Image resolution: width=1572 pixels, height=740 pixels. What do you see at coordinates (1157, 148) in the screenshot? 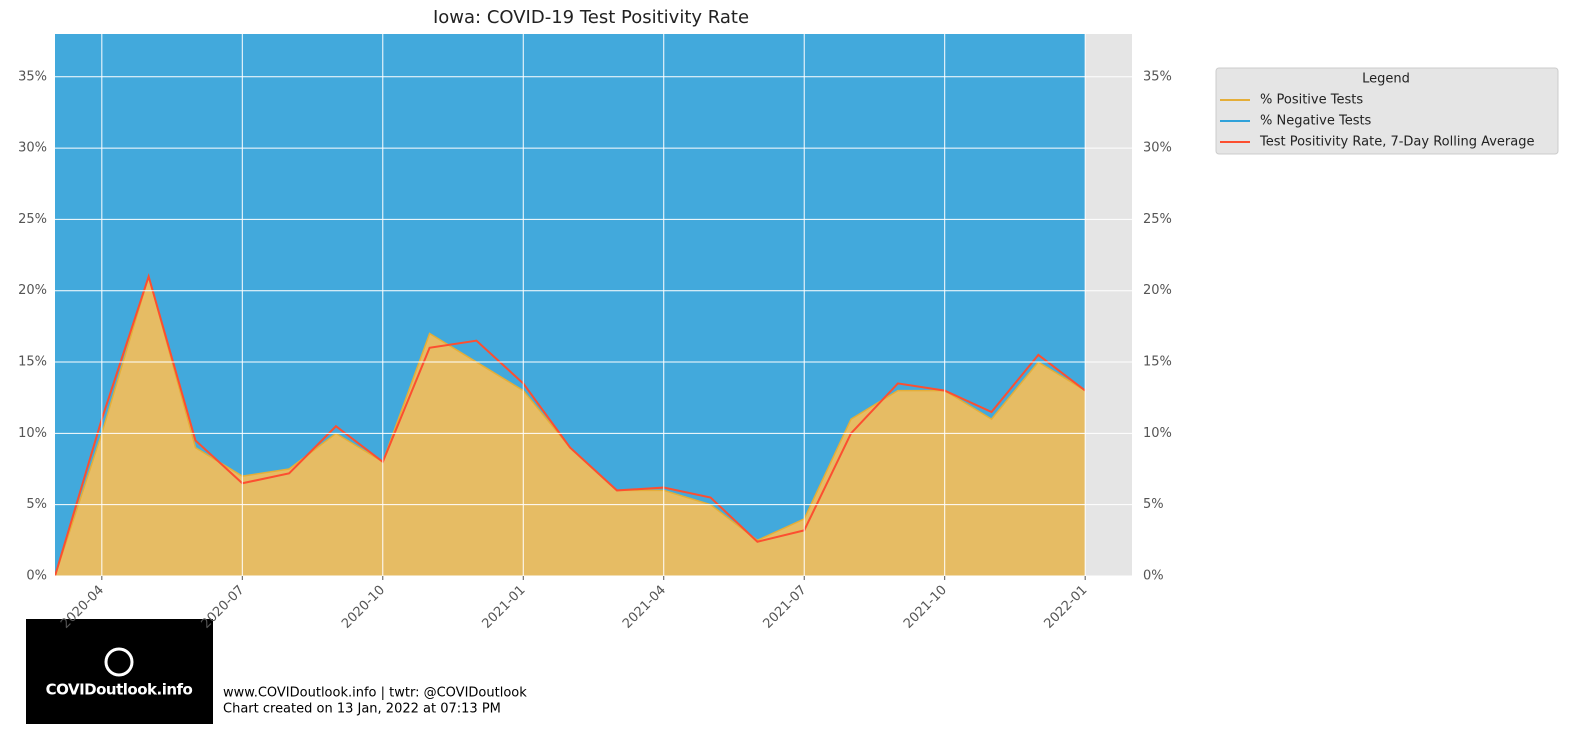
I see `y2-tick-label: 30%` at bounding box center [1157, 148].